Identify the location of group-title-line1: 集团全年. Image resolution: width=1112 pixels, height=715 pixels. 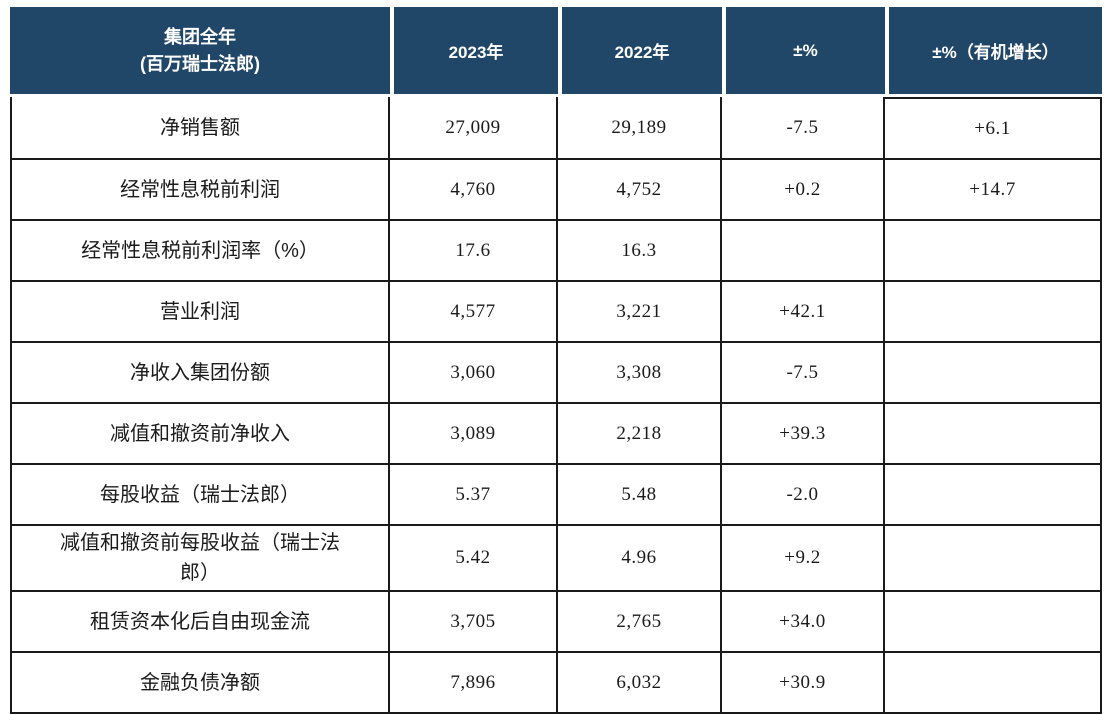
(200, 36).